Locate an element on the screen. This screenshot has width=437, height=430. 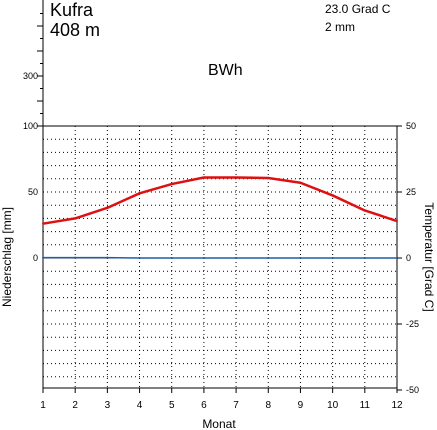
x-tick-label: 4 is located at coordinates (140, 405).